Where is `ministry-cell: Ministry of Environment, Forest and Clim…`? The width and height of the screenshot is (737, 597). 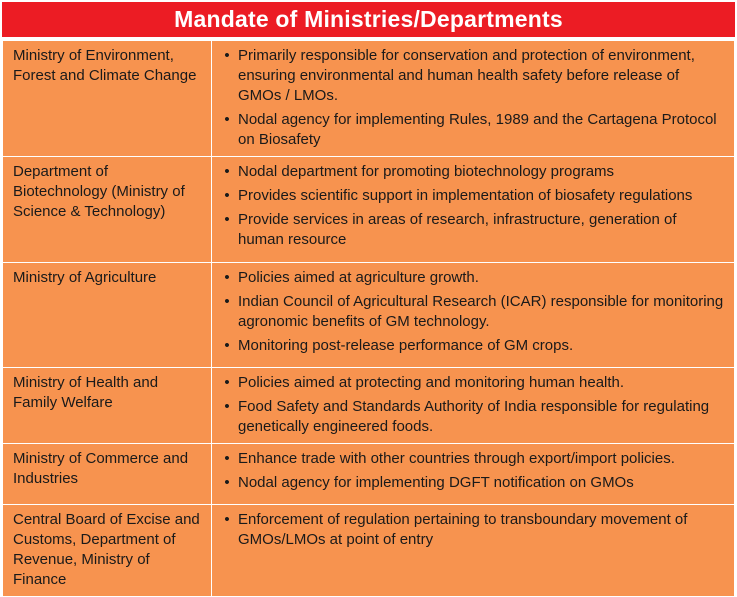 ministry-cell: Ministry of Environment, Forest and Clim… is located at coordinates (107, 98).